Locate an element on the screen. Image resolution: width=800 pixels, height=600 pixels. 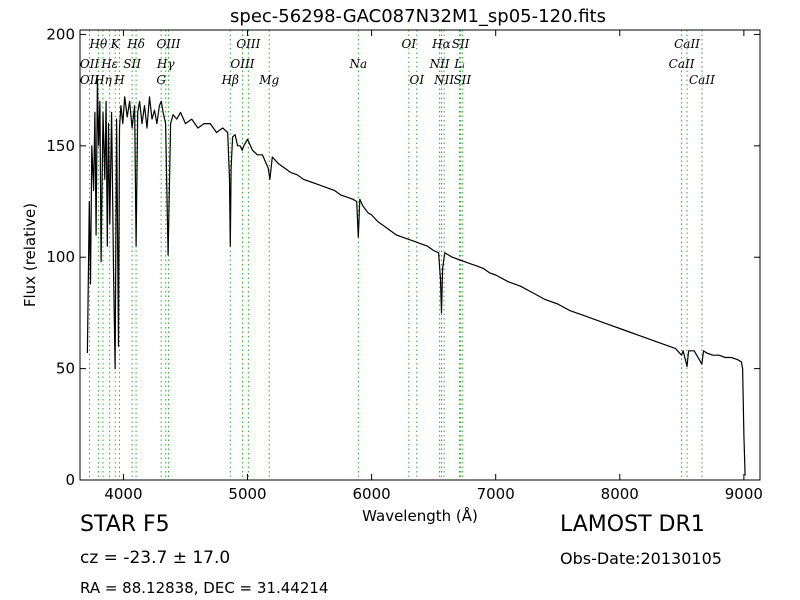
line-label: Hδ is located at coordinates (135, 44).